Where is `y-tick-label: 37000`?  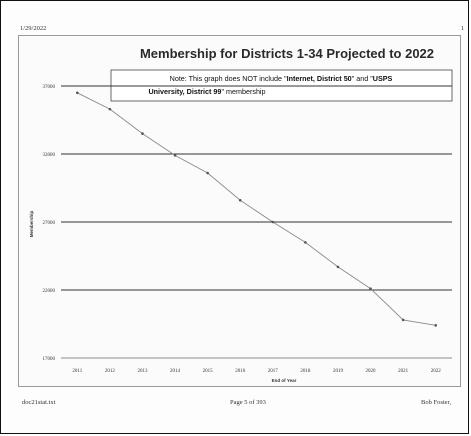 y-tick-label: 37000 is located at coordinates (49, 87).